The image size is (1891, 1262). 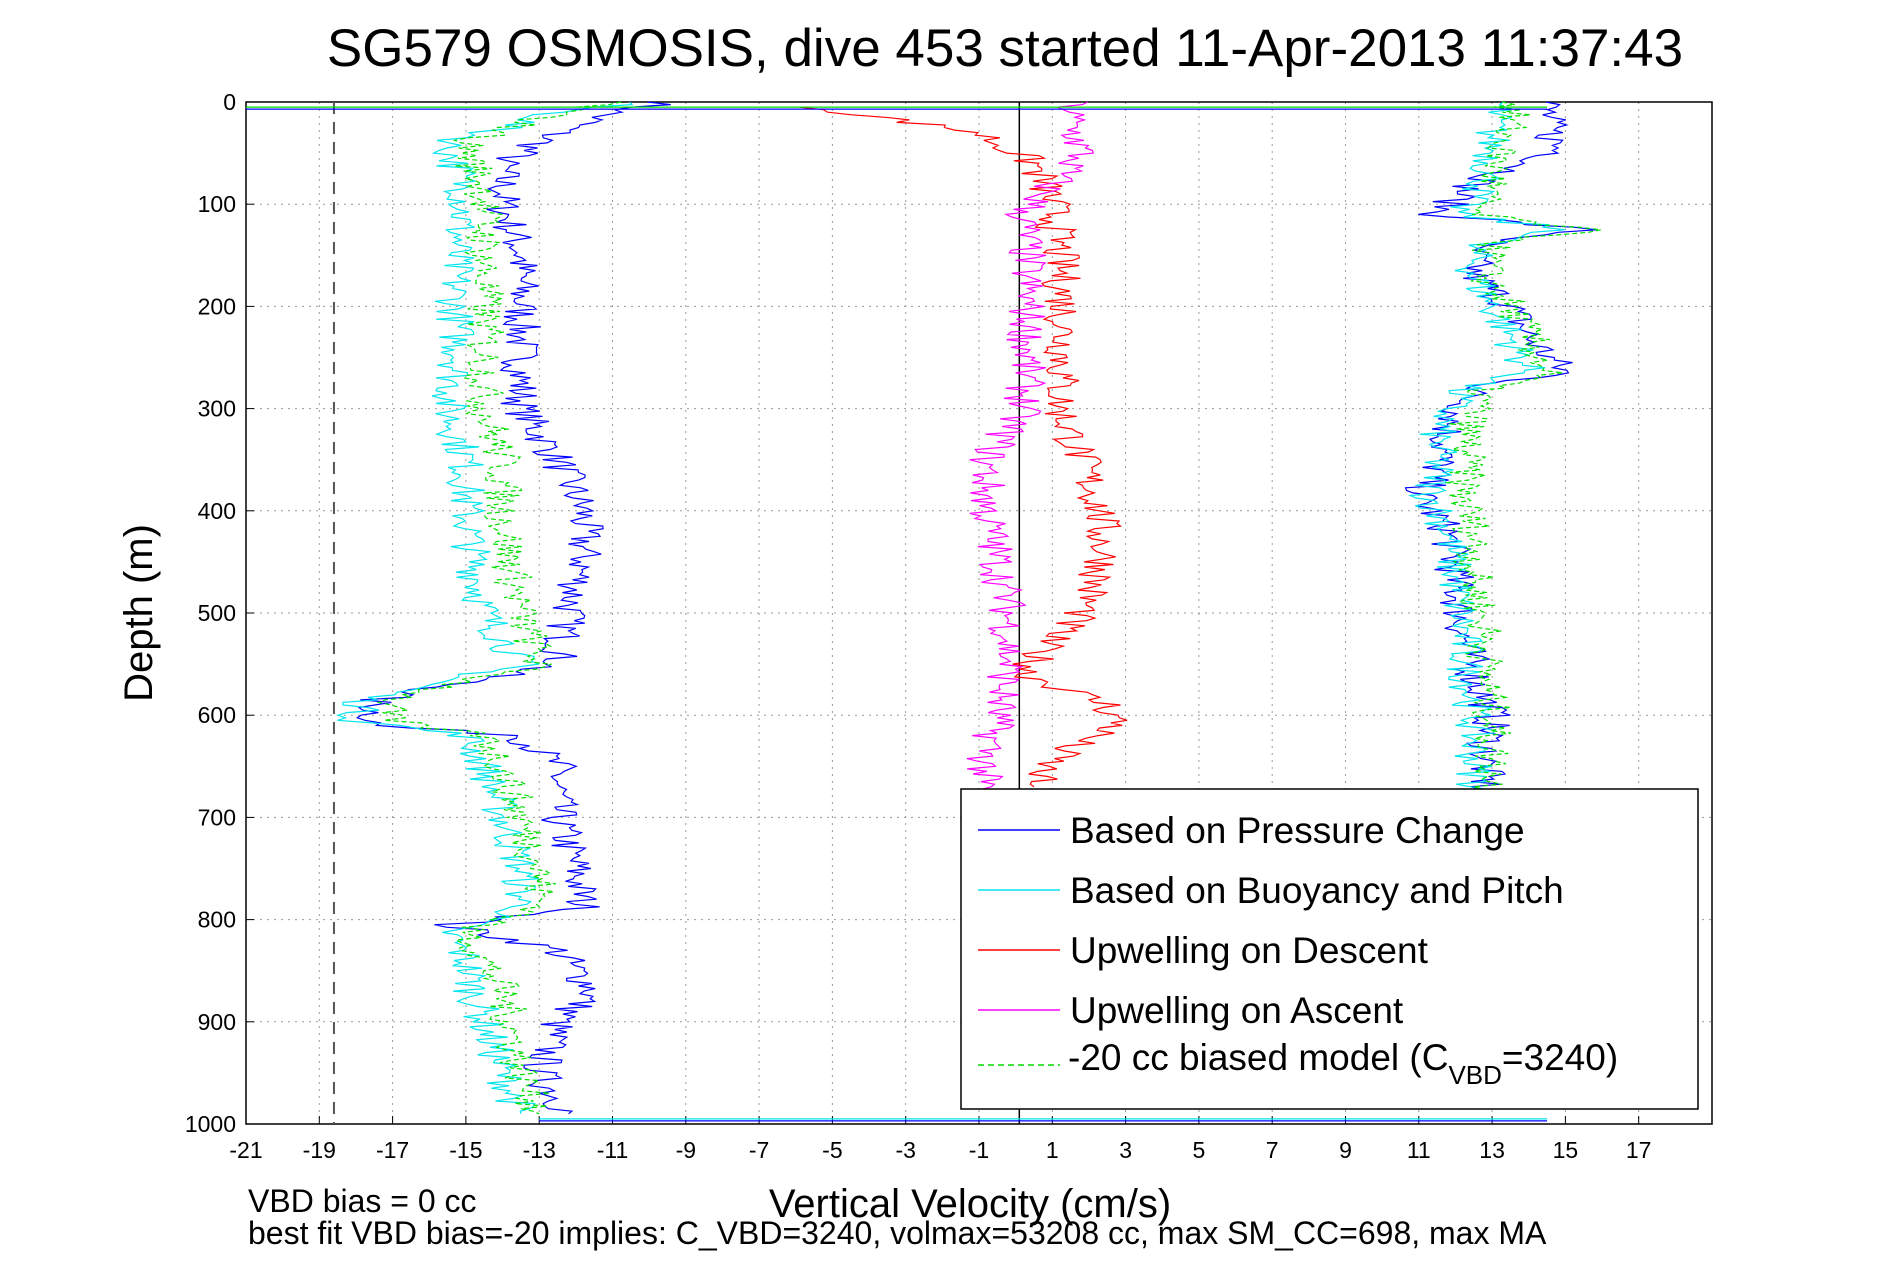 What do you see at coordinates (1566, 1150) in the screenshot?
I see `x-tick-label: 15` at bounding box center [1566, 1150].